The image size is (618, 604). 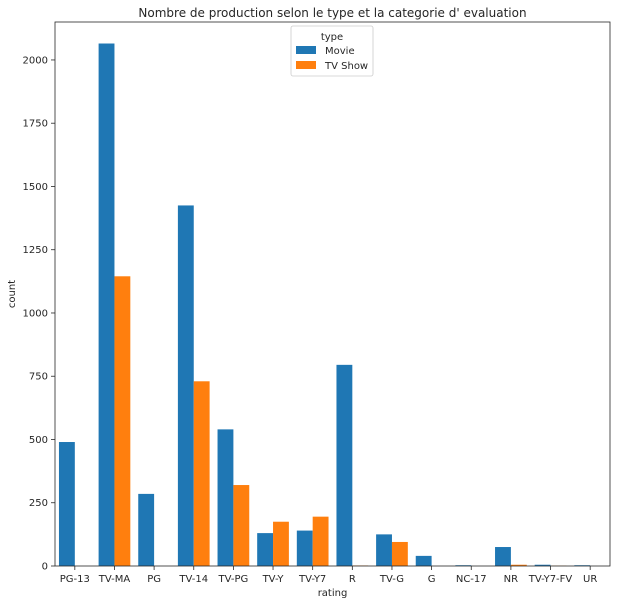 What do you see at coordinates (35, 124) in the screenshot?
I see `y-tick-label: 1750` at bounding box center [35, 124].